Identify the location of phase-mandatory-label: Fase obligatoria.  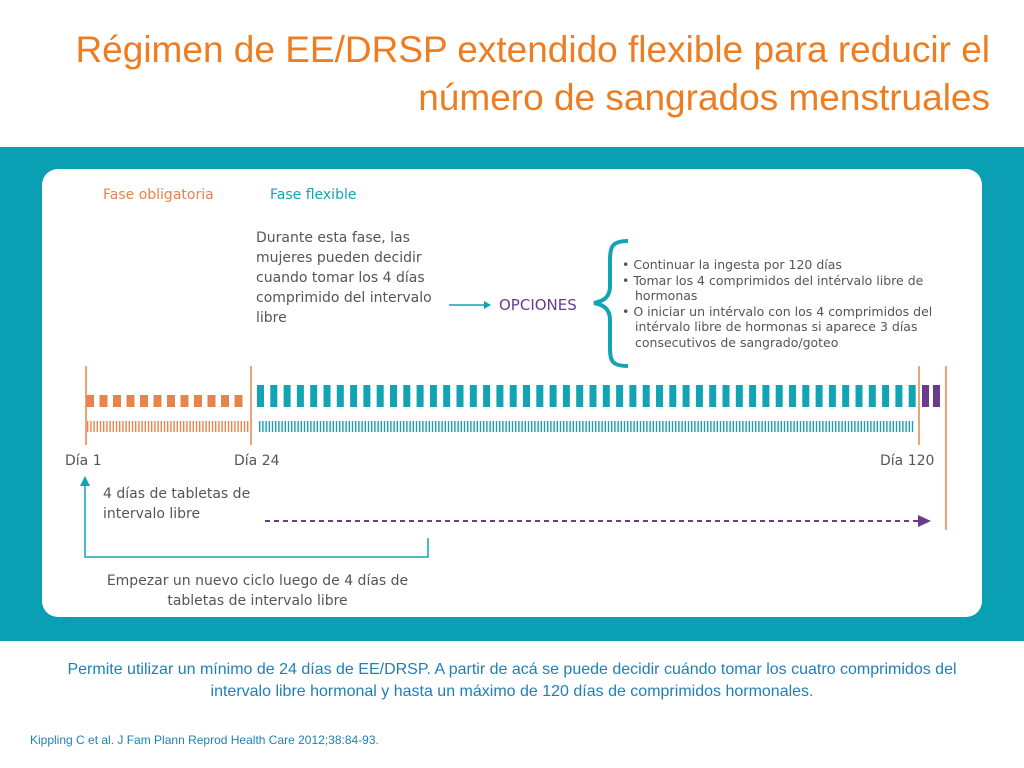
(158, 195).